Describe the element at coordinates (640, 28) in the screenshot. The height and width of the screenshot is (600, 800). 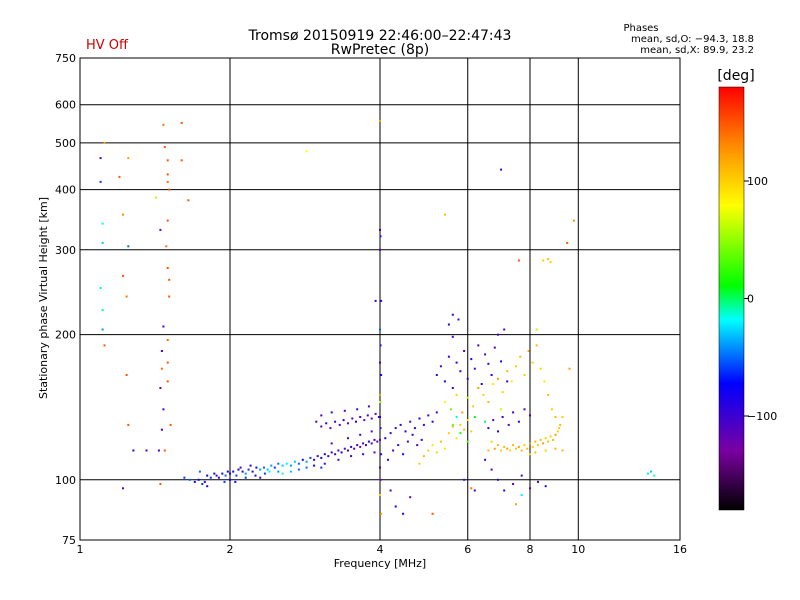
I see `phases-title: Phases` at that location.